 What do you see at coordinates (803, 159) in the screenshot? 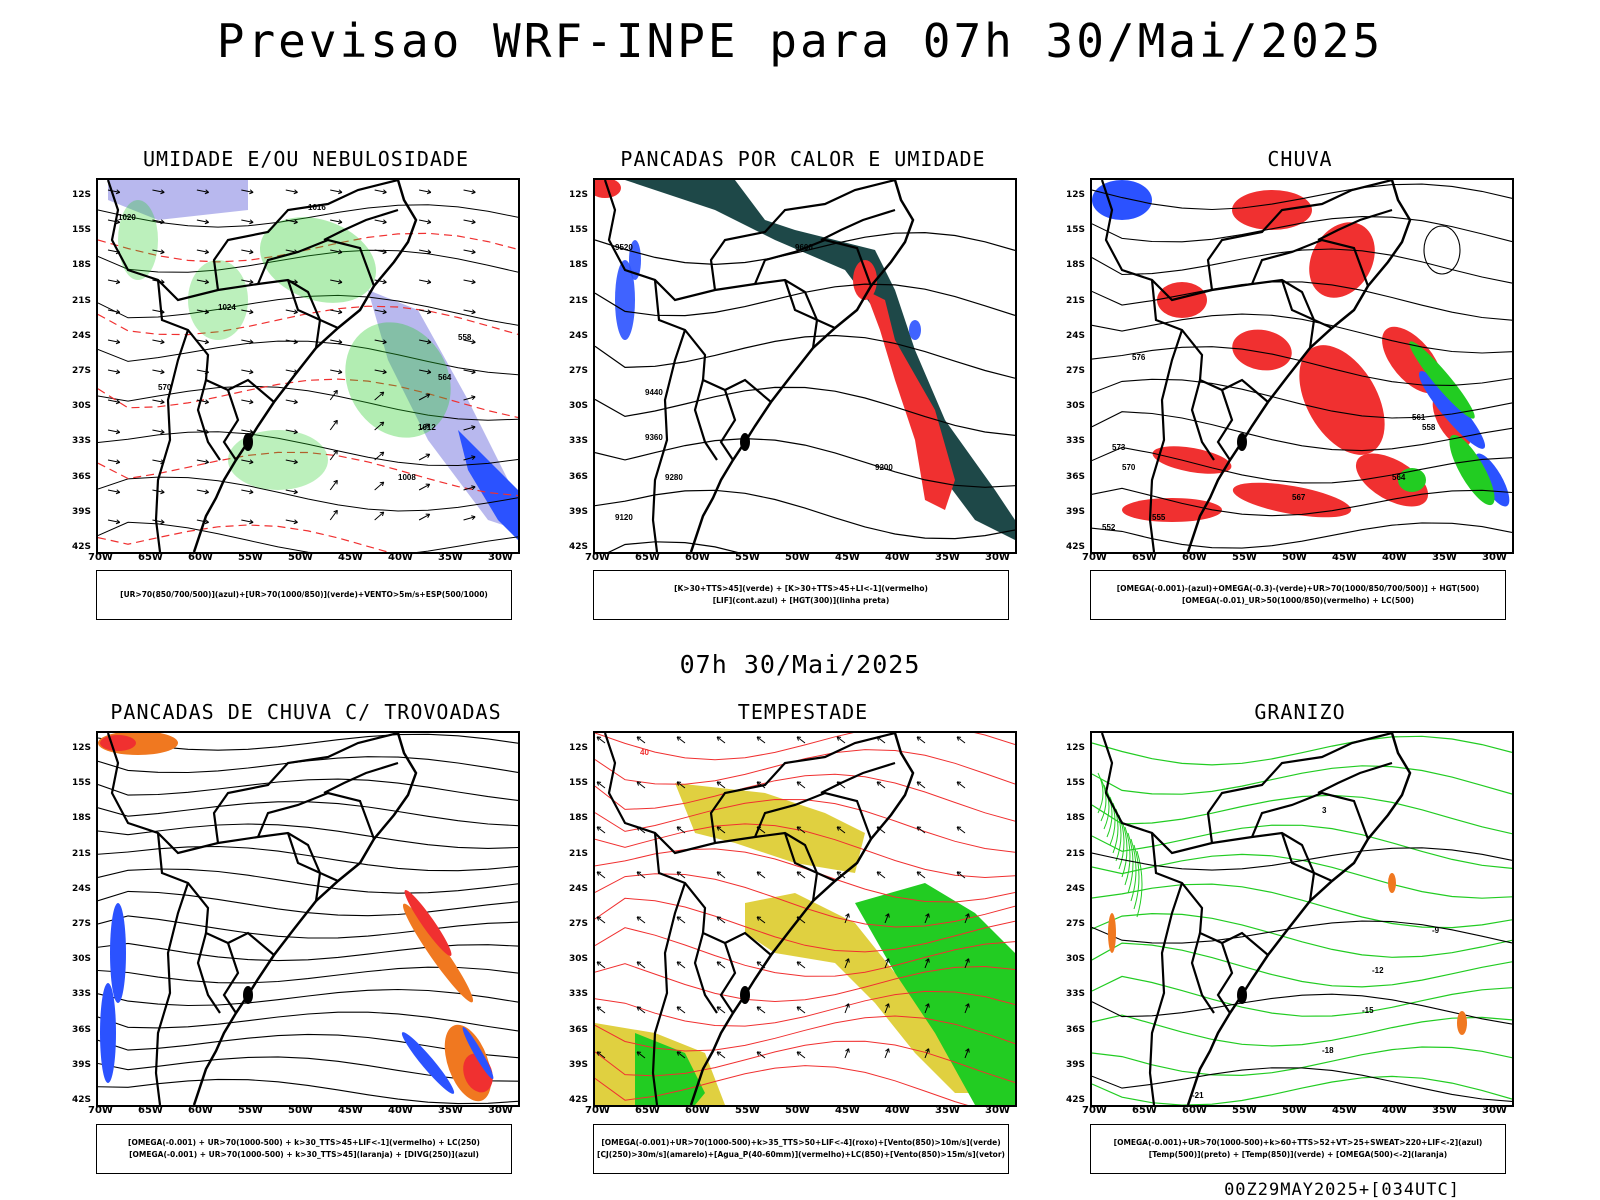
I see `panel-title: PANCADAS POR CALOR E UMIDADE` at bounding box center [803, 159].